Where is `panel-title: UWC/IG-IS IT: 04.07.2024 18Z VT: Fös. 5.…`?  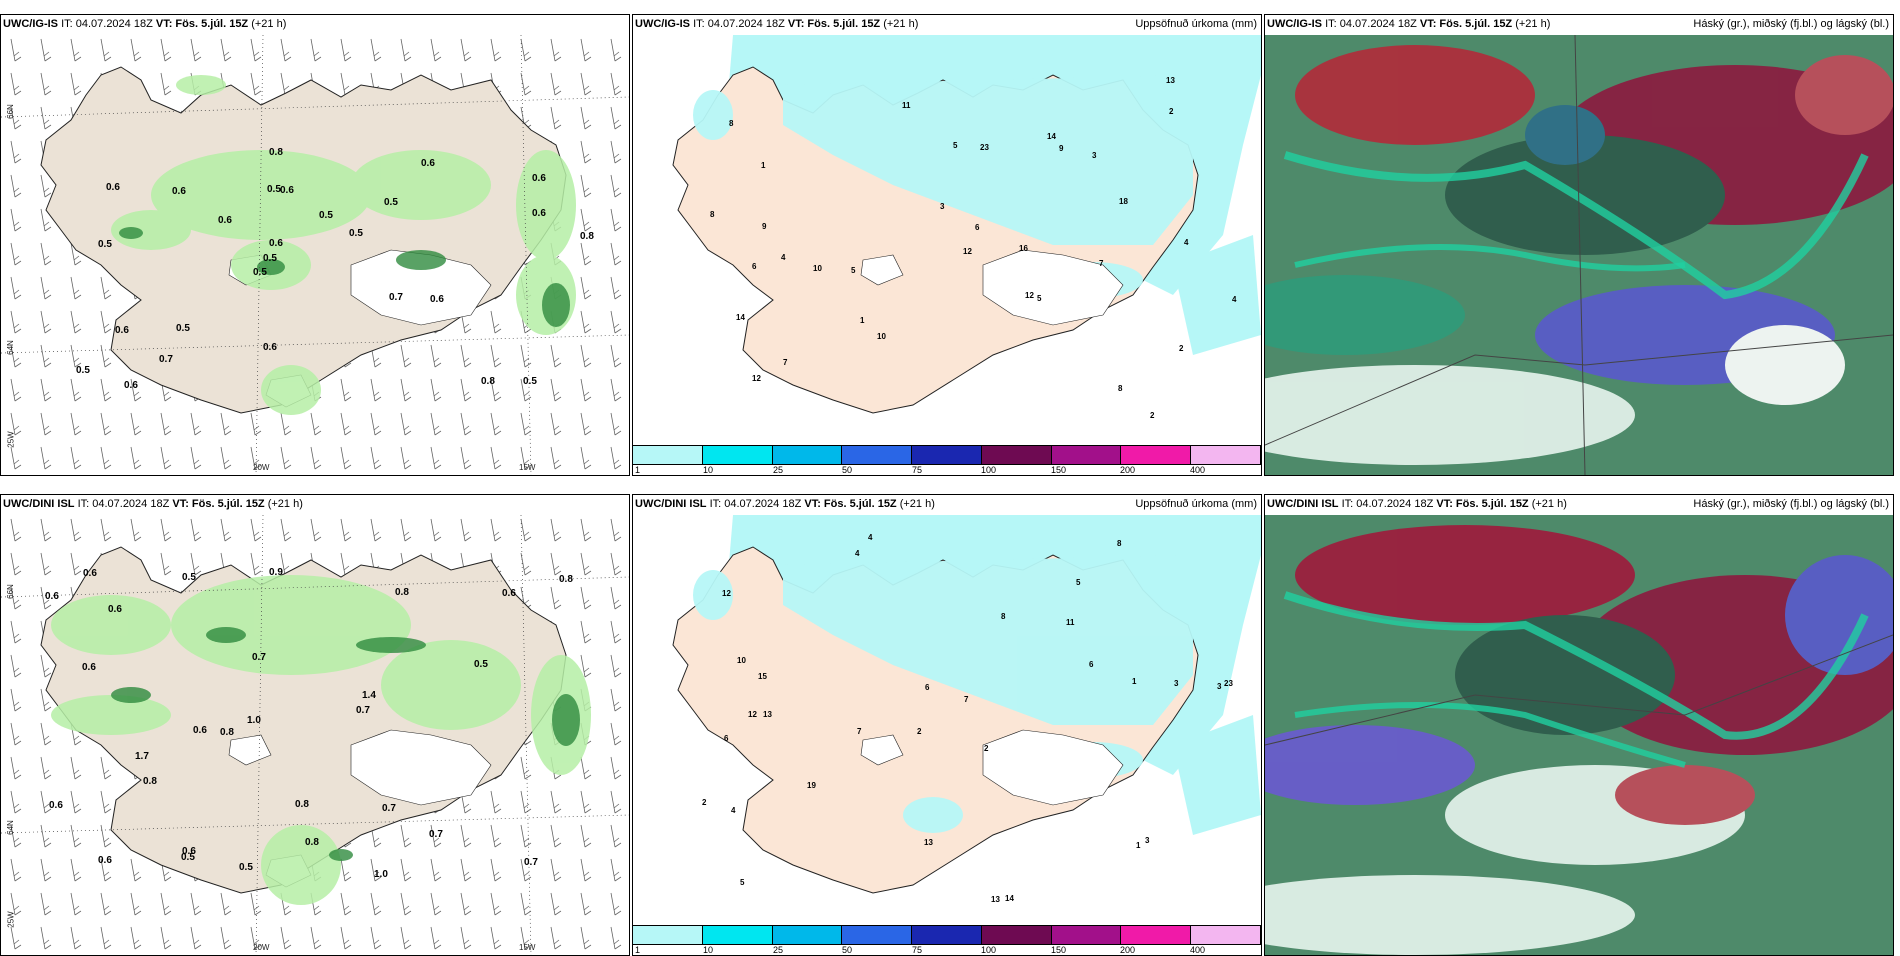 panel-title: UWC/IG-IS IT: 04.07.2024 18Z VT: Fös. 5.… is located at coordinates (1409, 24).